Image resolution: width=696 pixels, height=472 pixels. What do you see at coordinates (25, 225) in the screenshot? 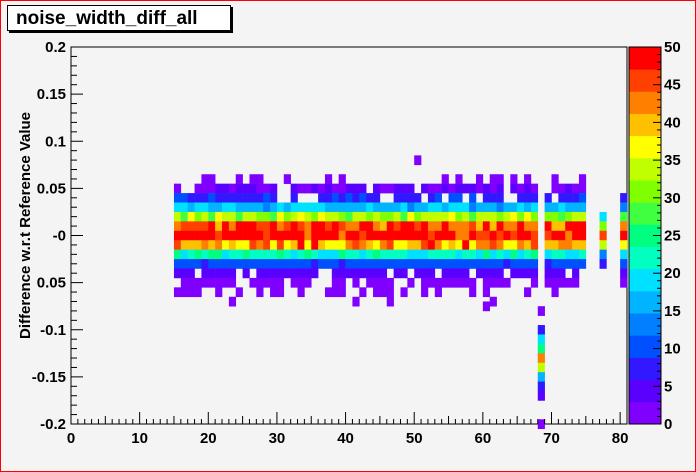
I see `y-axis-title: Difference w.r.t Reference Value` at bounding box center [25, 225].